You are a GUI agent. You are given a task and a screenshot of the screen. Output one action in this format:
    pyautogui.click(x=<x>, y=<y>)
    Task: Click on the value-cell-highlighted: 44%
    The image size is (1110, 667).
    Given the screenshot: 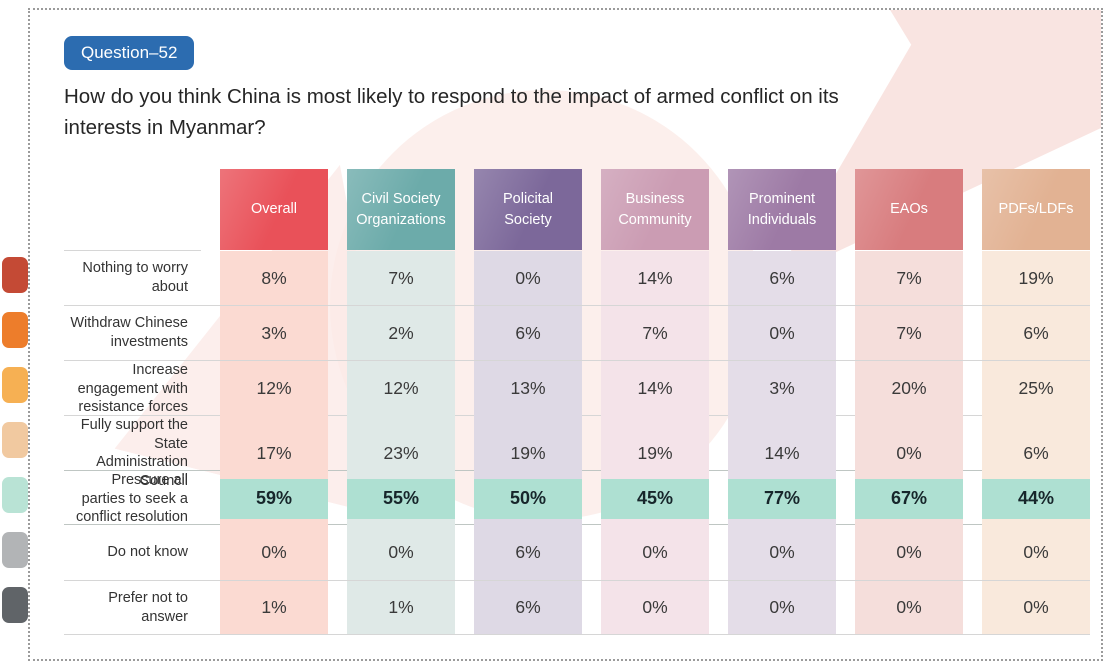 What is the action you would take?
    pyautogui.click(x=1036, y=499)
    